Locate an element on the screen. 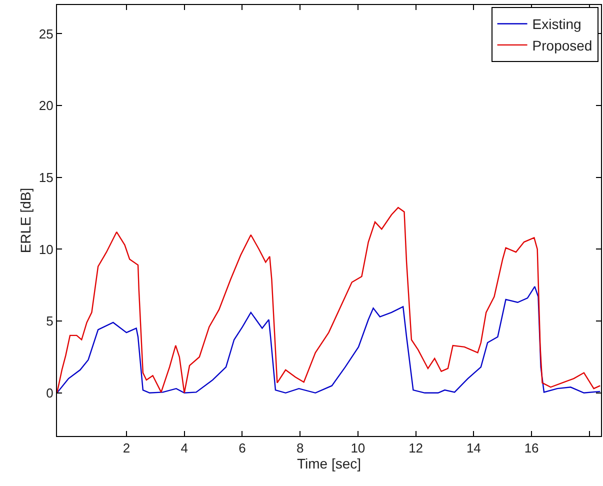  y-axis-title: ERLE [dB] is located at coordinates (26, 221).